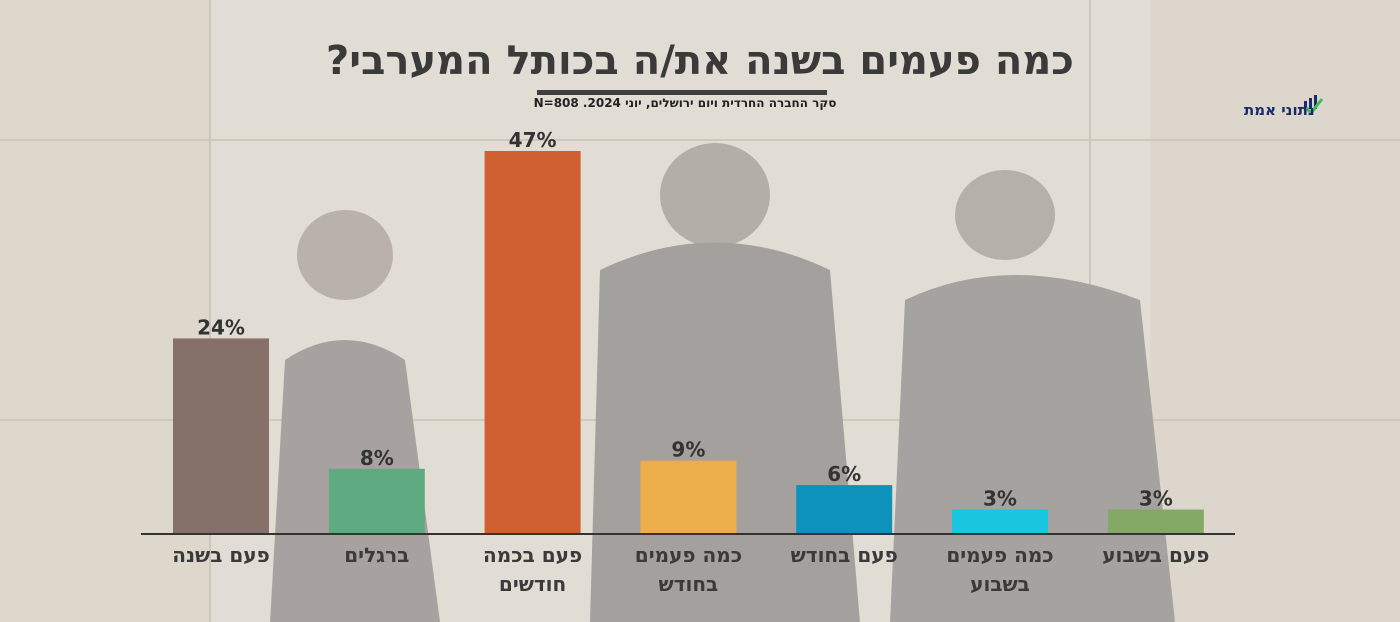 The width and height of the screenshot is (1400, 622). Describe the element at coordinates (533, 140) in the screenshot. I see `data-label-3: 47%` at that location.